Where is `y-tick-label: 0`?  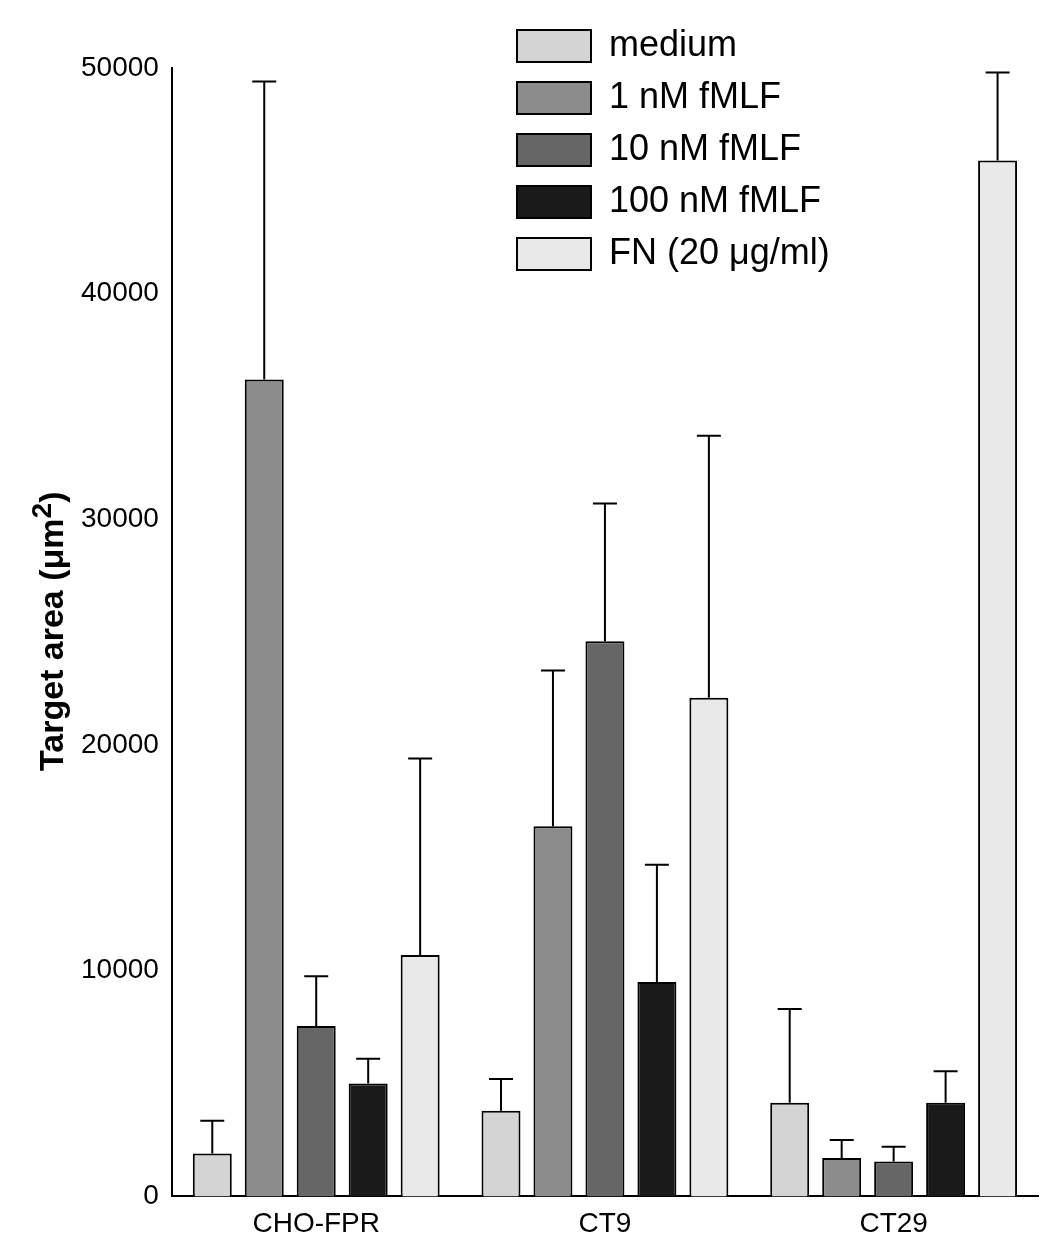 y-tick-label: 0 is located at coordinates (151, 1195).